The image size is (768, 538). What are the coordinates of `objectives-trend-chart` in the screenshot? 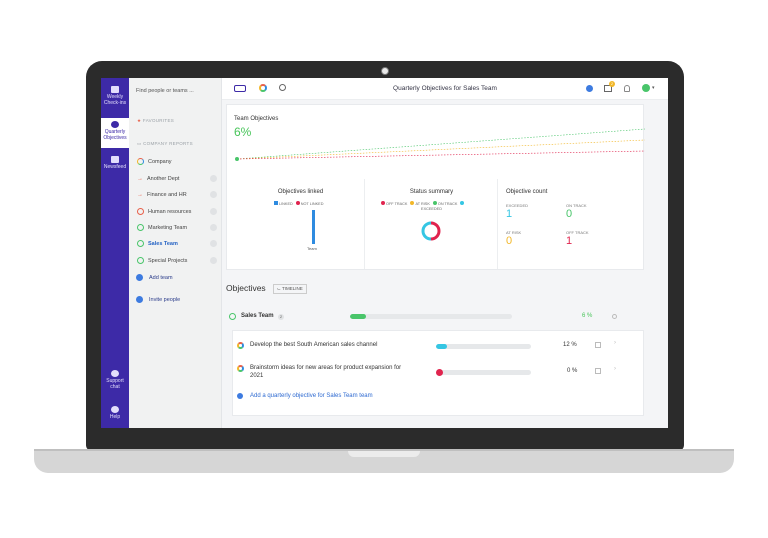 It's located at (440, 144).